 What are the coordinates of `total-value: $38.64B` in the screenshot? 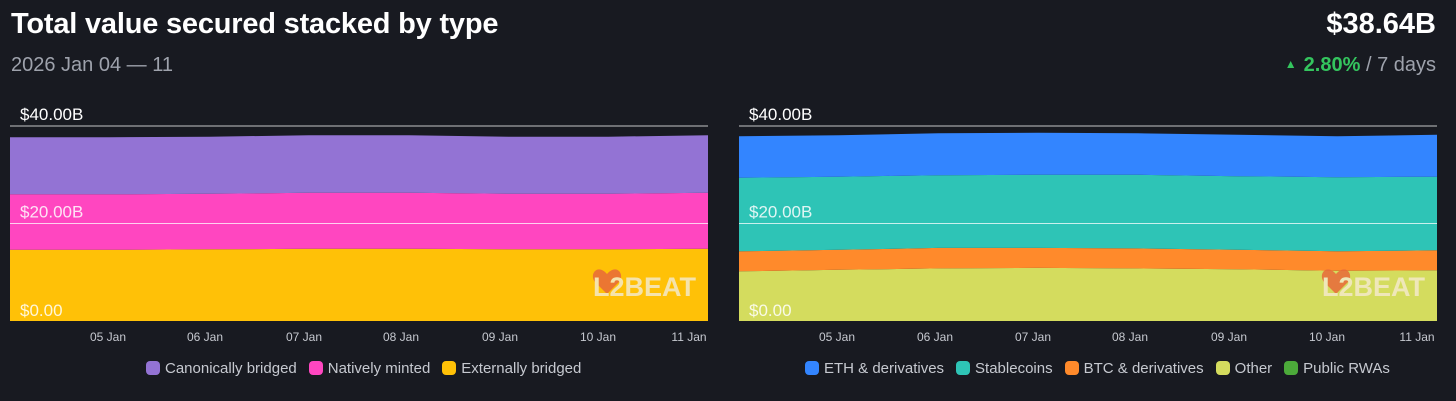 It's located at (1381, 24).